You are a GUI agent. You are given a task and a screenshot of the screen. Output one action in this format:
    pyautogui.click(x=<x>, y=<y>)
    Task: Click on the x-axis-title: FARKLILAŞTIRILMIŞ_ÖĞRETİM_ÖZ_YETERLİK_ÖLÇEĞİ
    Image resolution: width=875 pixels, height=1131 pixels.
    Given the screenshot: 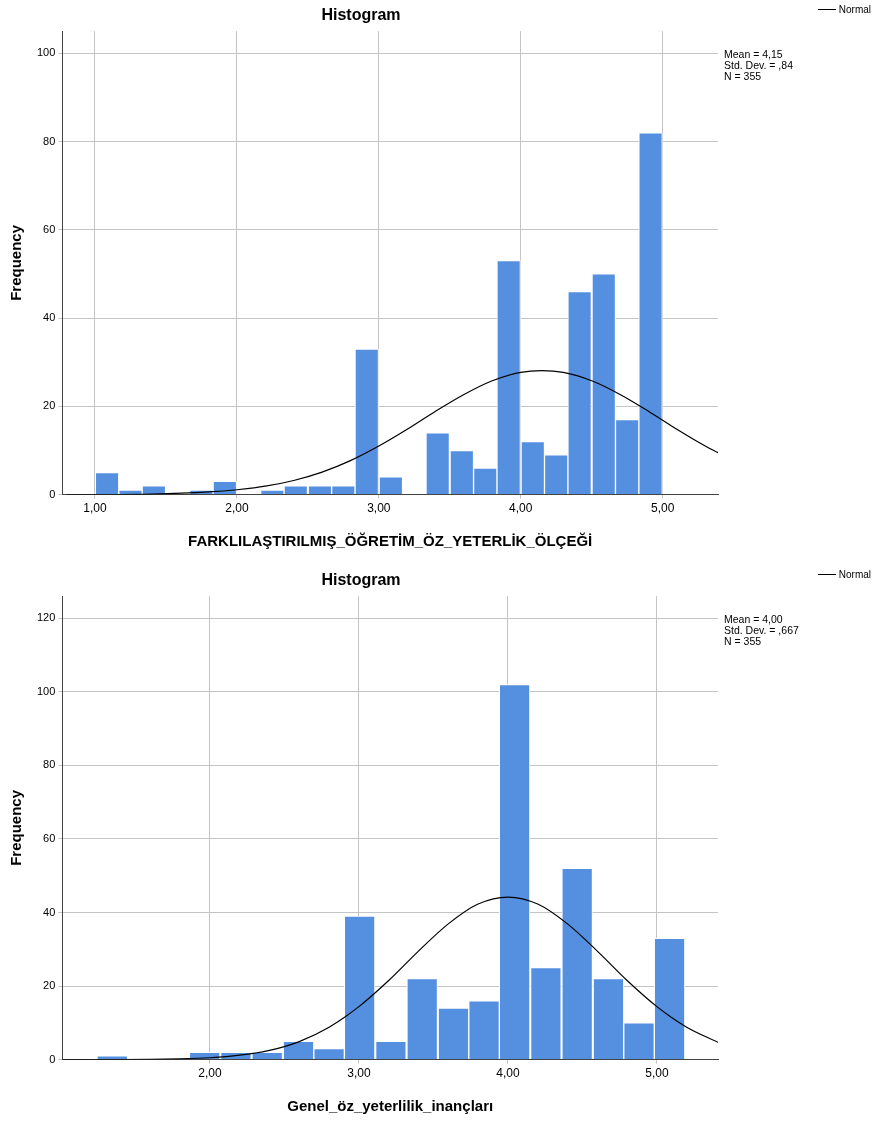 What is the action you would take?
    pyautogui.click(x=390, y=541)
    